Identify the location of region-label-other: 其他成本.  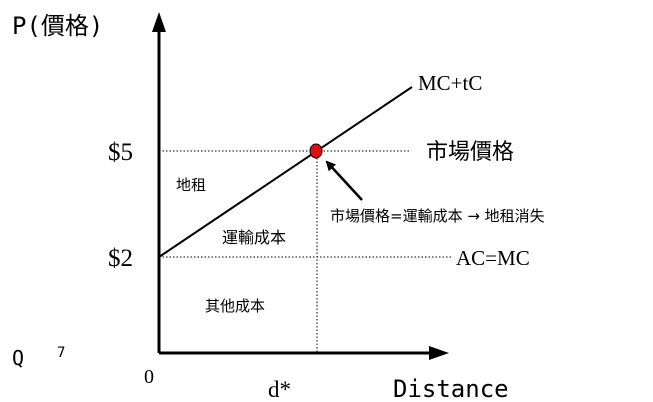
(235, 306).